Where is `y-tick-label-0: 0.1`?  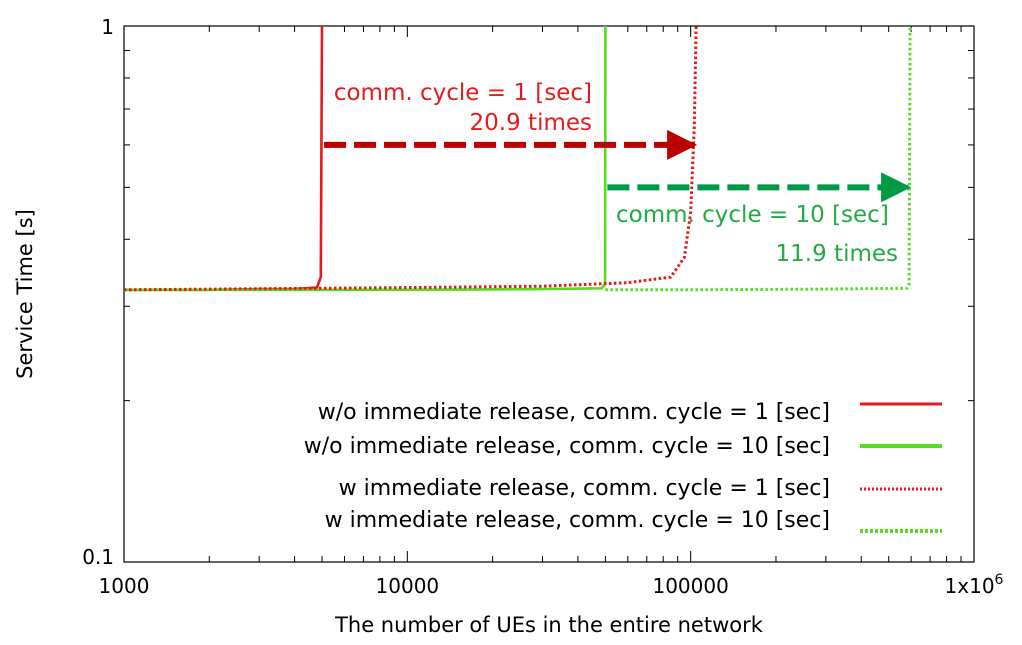
y-tick-label-0: 0.1 is located at coordinates (98, 557).